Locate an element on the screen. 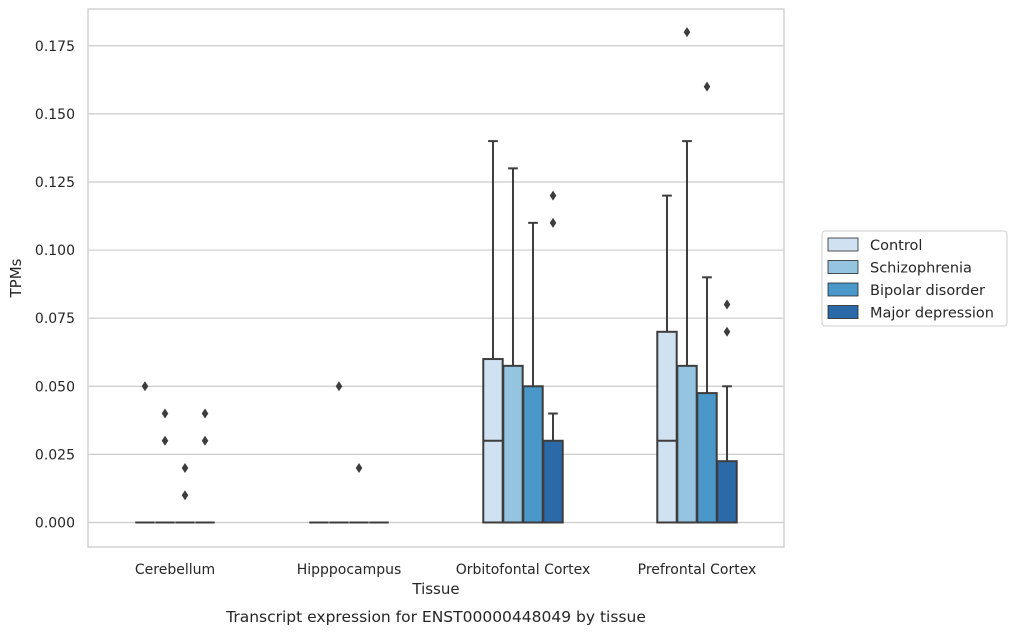 Image resolution: width=1017 pixels, height=634 pixels. y-axis-title: TPMs is located at coordinates (16, 278).